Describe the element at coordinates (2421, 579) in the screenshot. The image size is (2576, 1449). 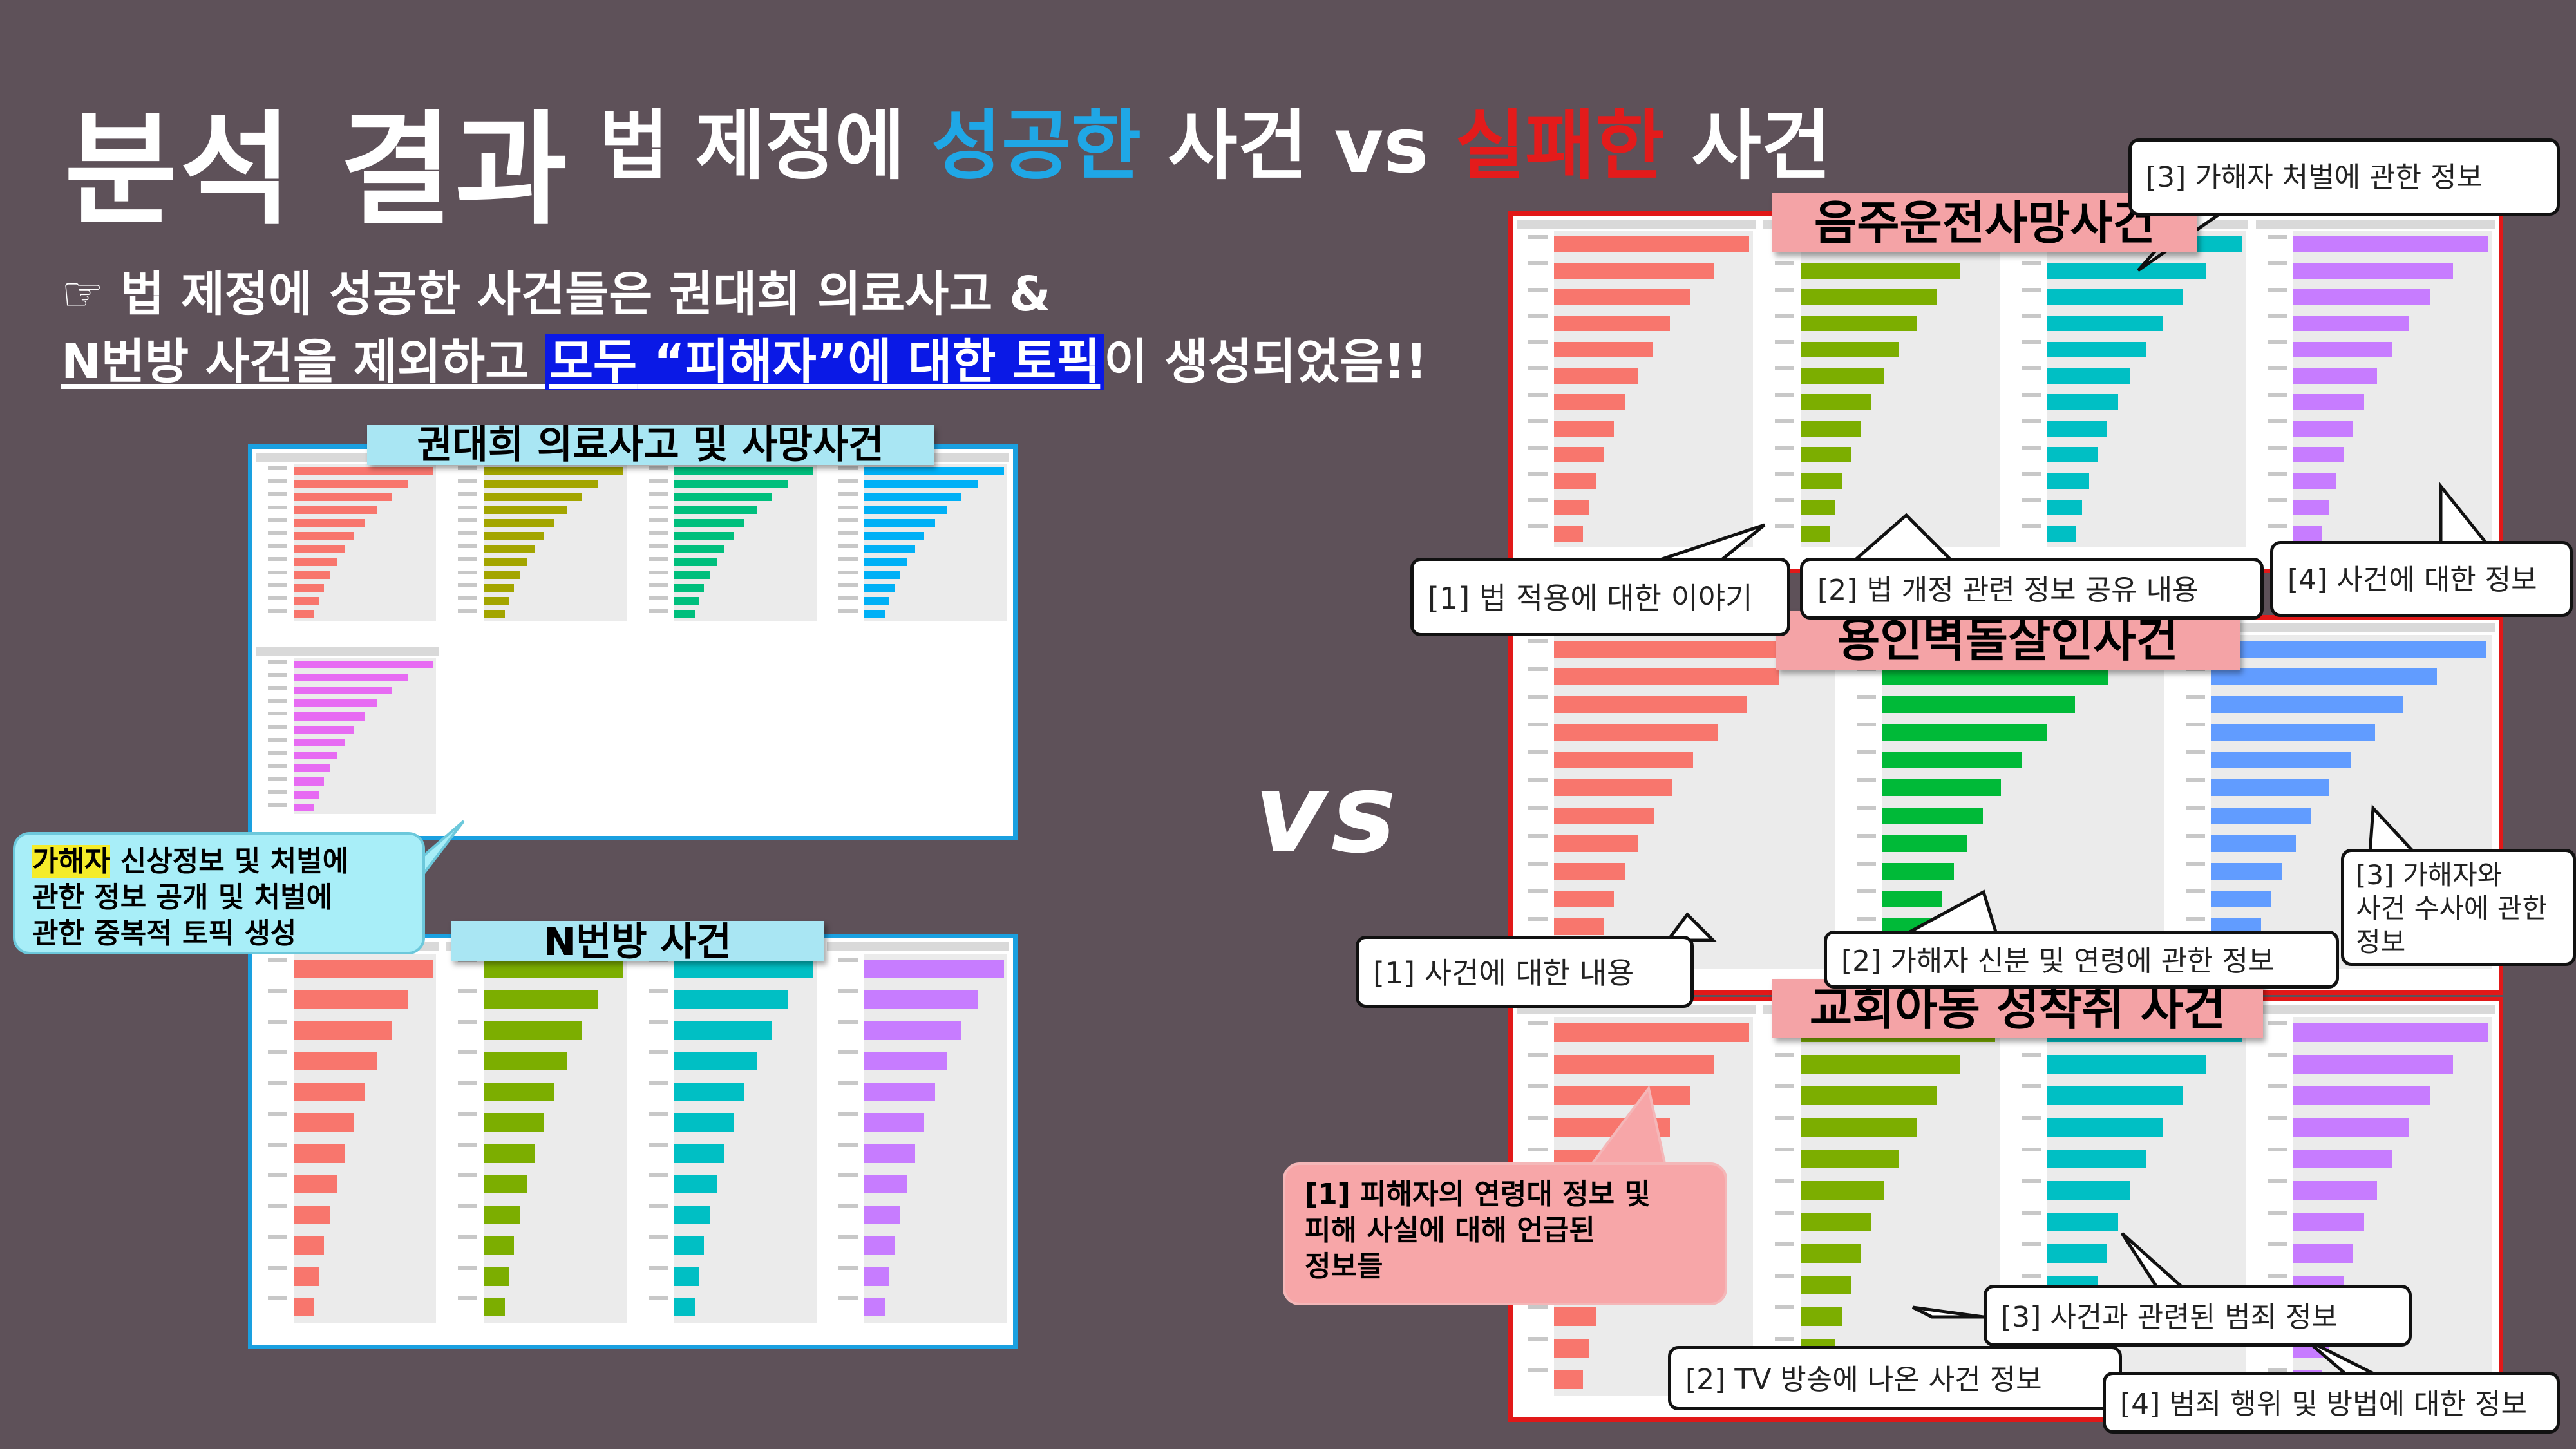
I see `callout-drunk-4: [4] 사건에 대한 정보` at that location.